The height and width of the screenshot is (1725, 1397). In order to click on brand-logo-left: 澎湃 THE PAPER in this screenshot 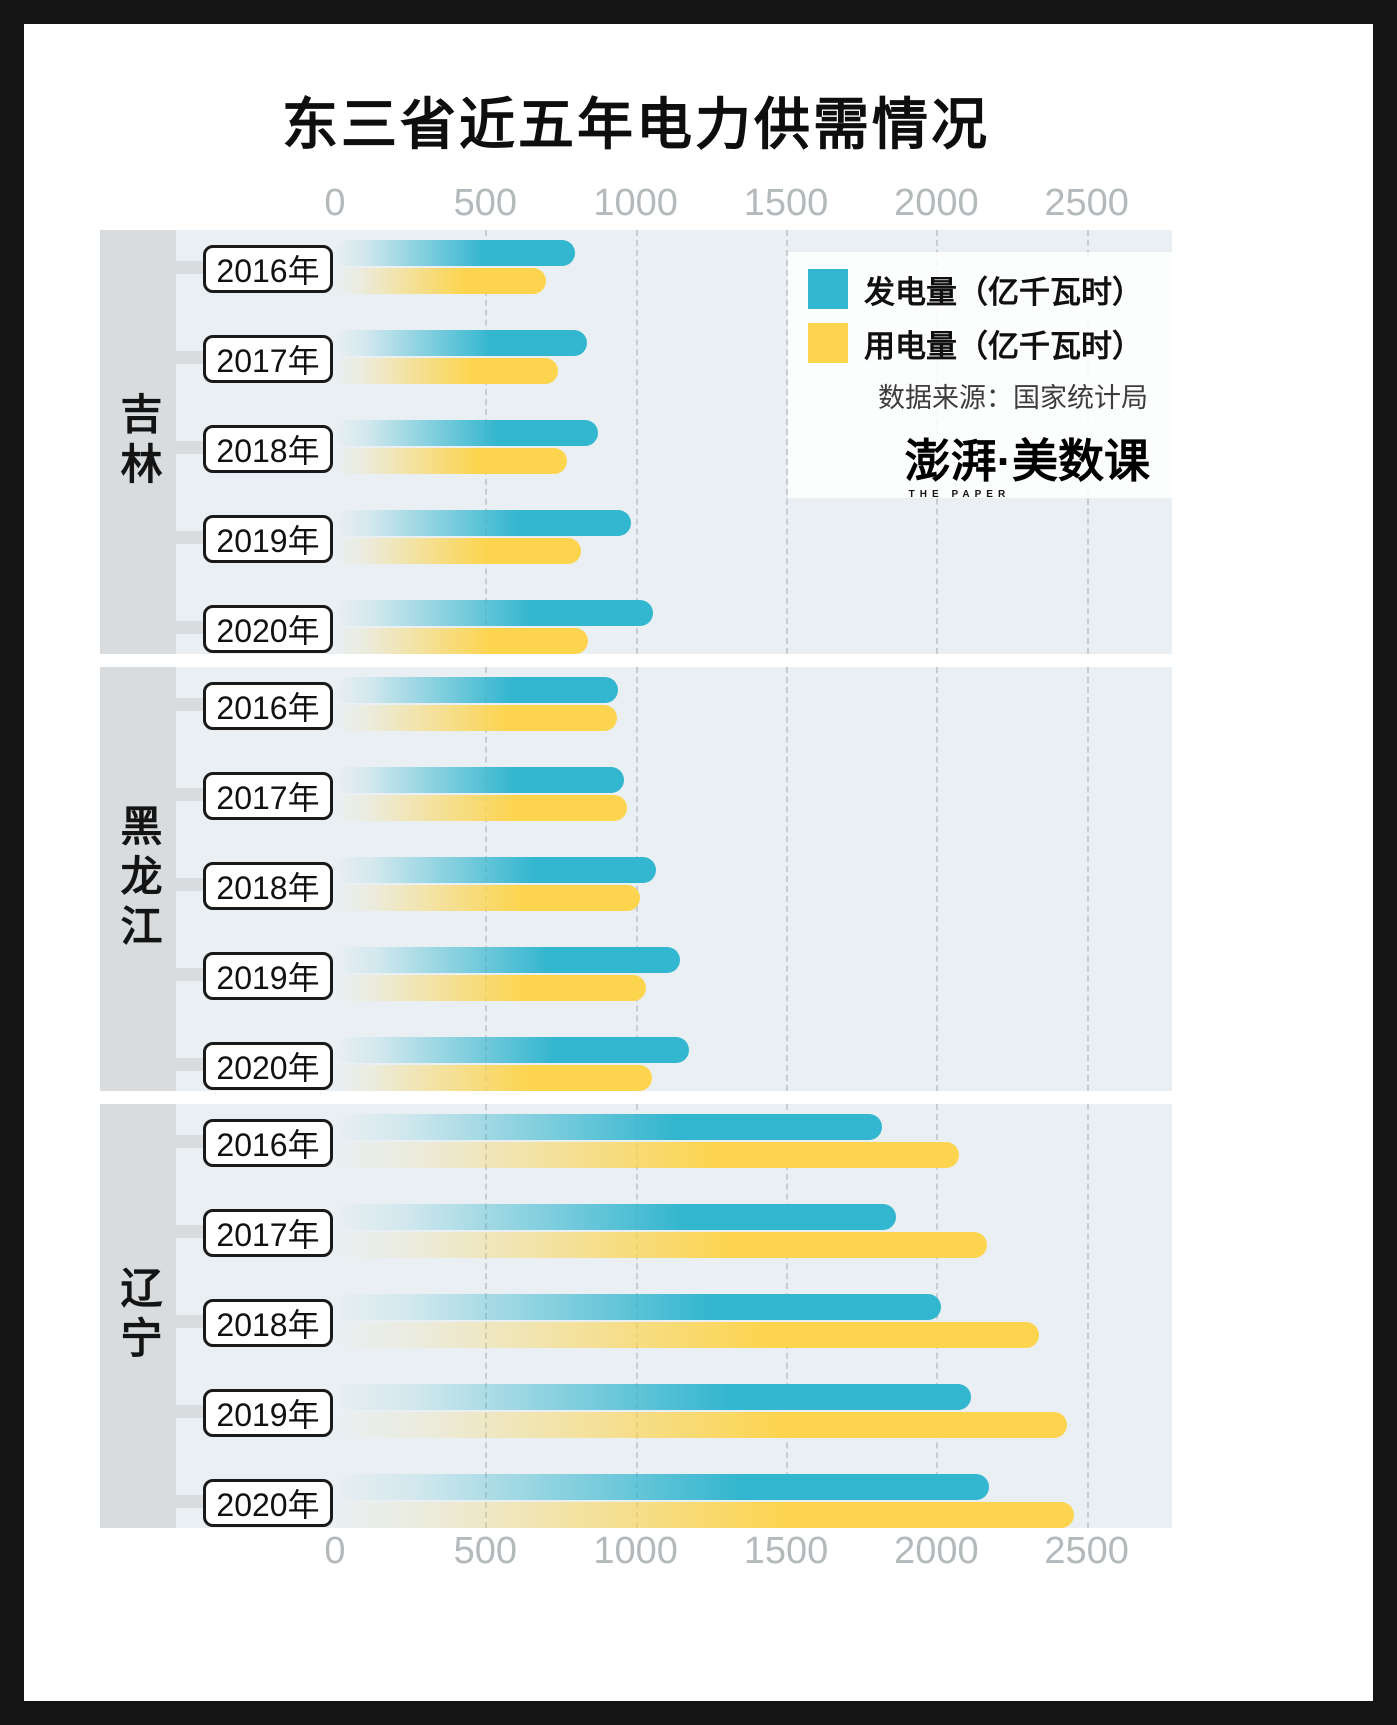, I will do `click(957, 467)`.